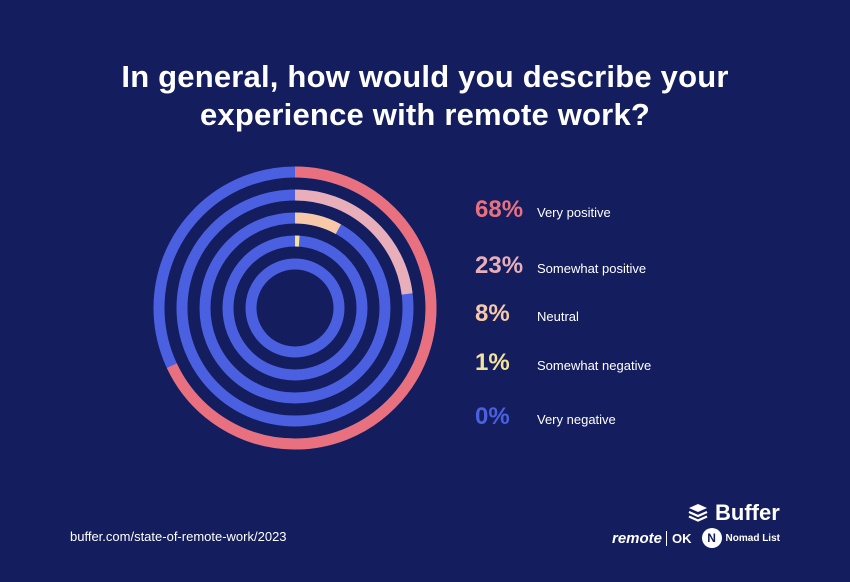  I want to click on legend-item-2: 23% Somewhat positive, so click(560, 266).